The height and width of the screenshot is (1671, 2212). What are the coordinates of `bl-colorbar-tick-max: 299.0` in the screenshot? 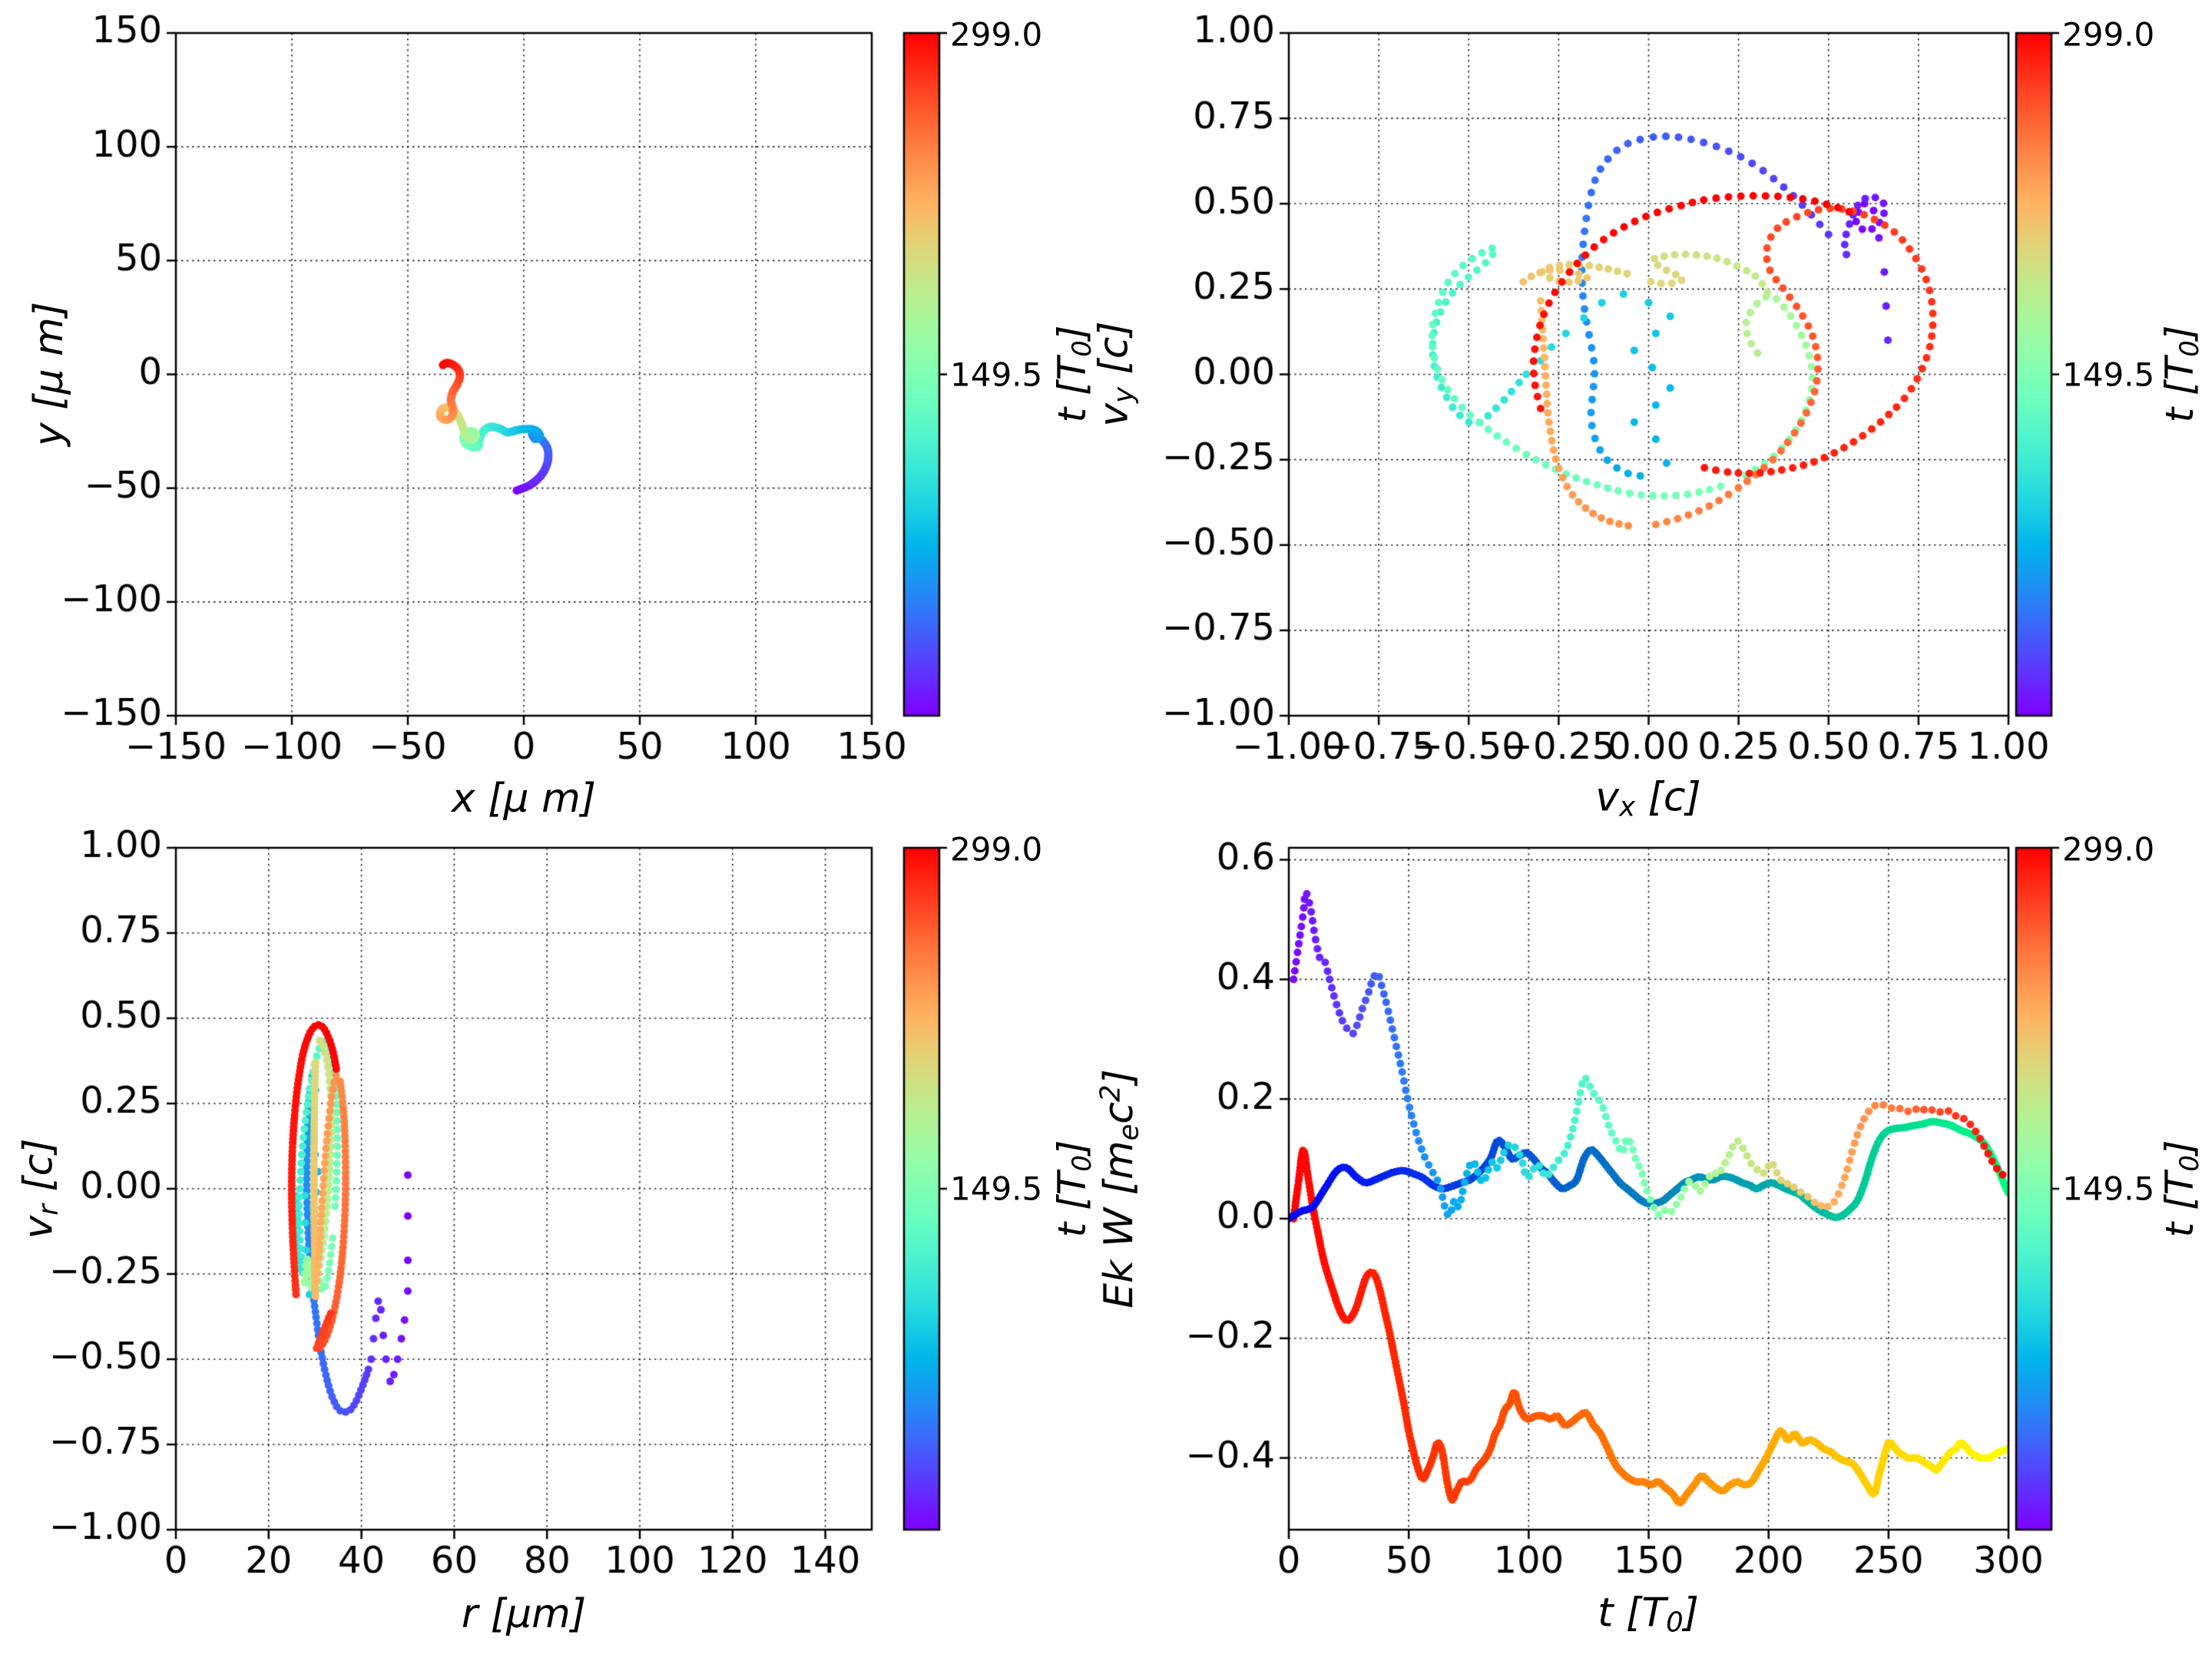 It's located at (997, 849).